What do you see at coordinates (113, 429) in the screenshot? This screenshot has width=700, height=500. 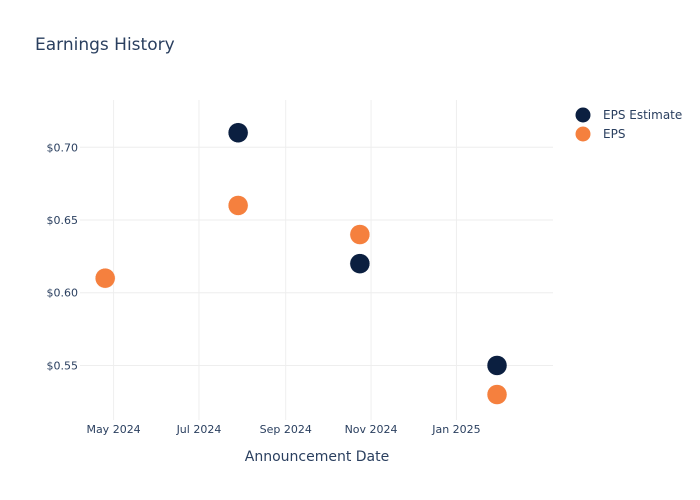 I see `x-tick-label: May 2024` at bounding box center [113, 429].